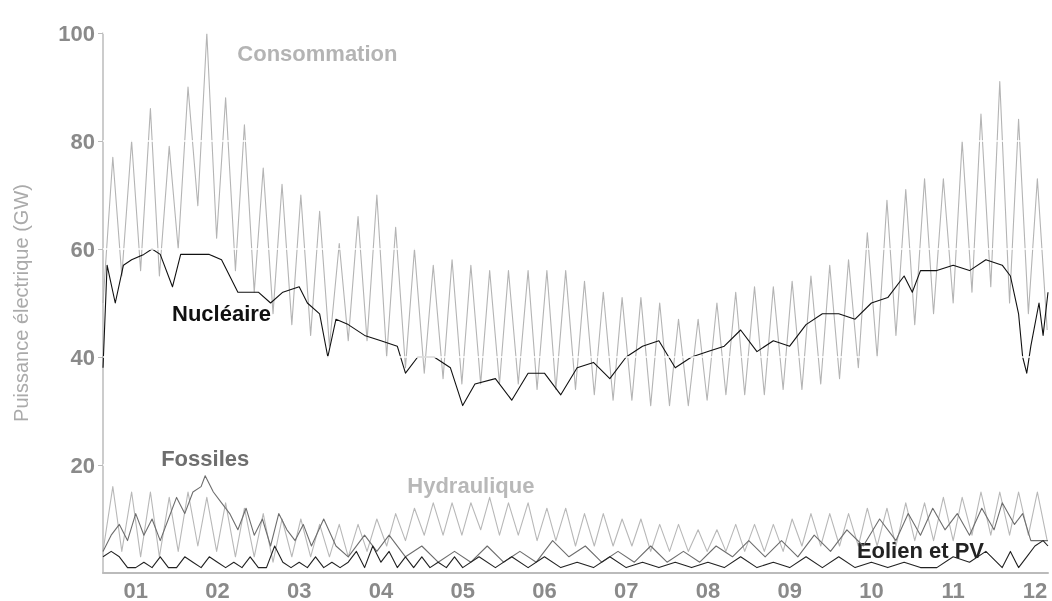 This screenshot has height=601, width=1052. Describe the element at coordinates (205, 458) in the screenshot. I see `series-label: Fossiles` at that location.